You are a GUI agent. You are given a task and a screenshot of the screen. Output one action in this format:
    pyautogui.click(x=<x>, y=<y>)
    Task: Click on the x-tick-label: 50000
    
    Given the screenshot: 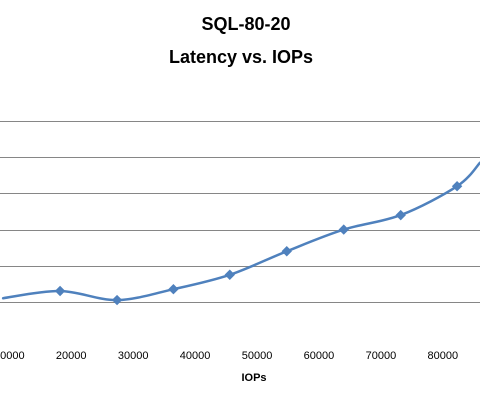 What is the action you would take?
    pyautogui.click(x=257, y=356)
    